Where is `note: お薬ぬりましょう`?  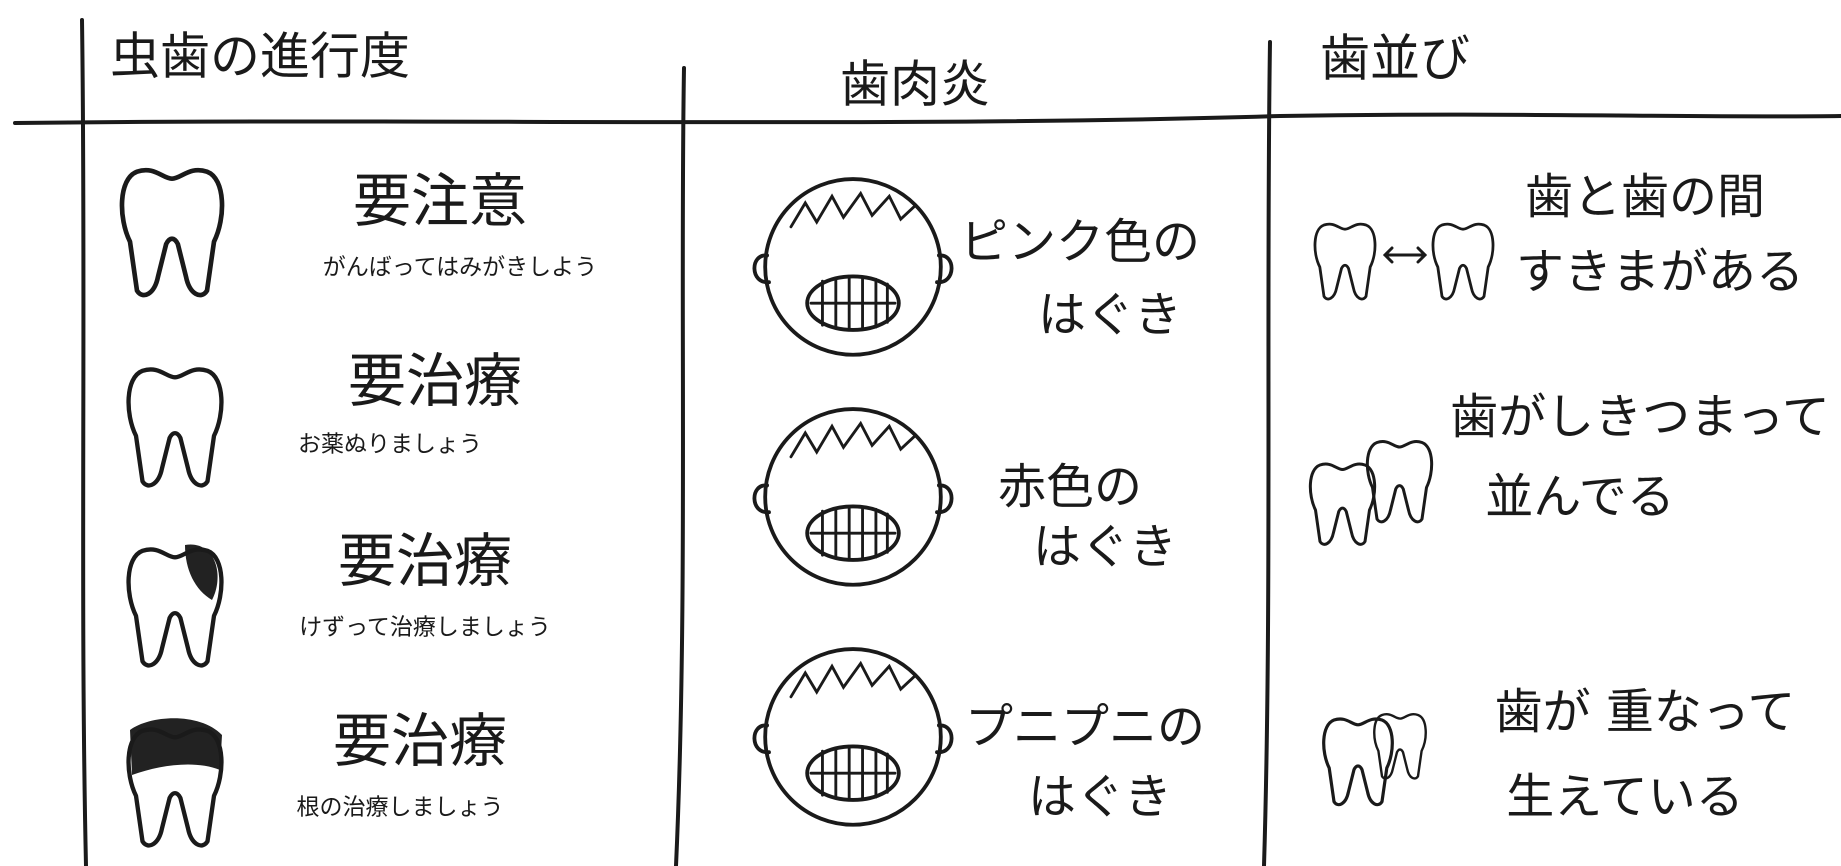 note: お薬ぬりましょう is located at coordinates (390, 445).